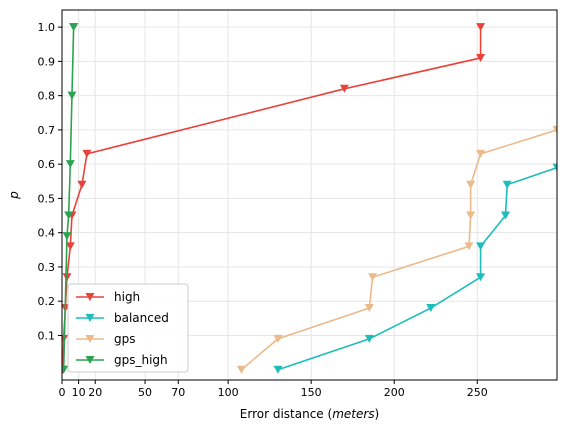 The width and height of the screenshot is (568, 438). I want to click on legend: high balanced gps gps_high, so click(128, 328).